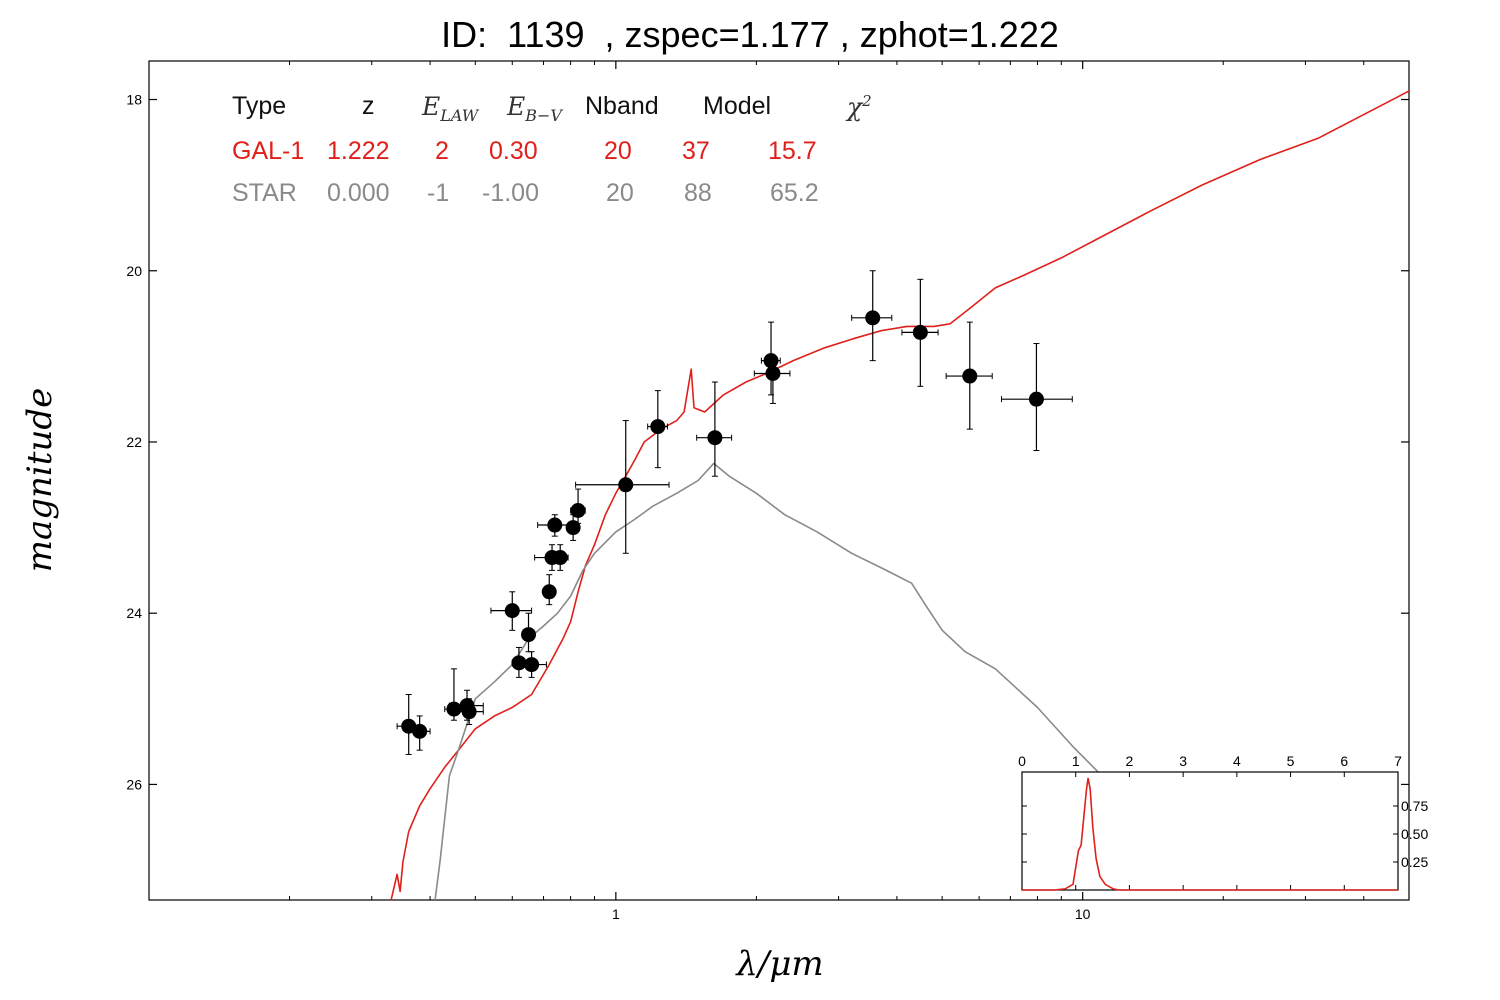 This screenshot has height=1000, width=1500. What do you see at coordinates (780, 964) in the screenshot?
I see `x-axis-label: λ/μm` at bounding box center [780, 964].